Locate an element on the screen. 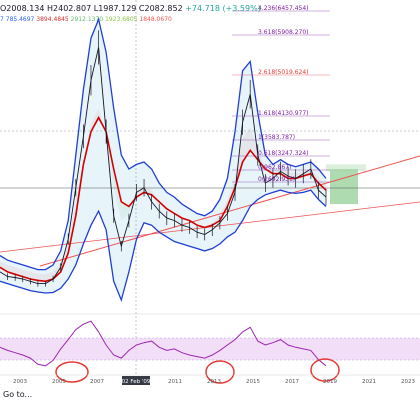  cursor-date-label: 02 Feb '09 is located at coordinates (136, 382).